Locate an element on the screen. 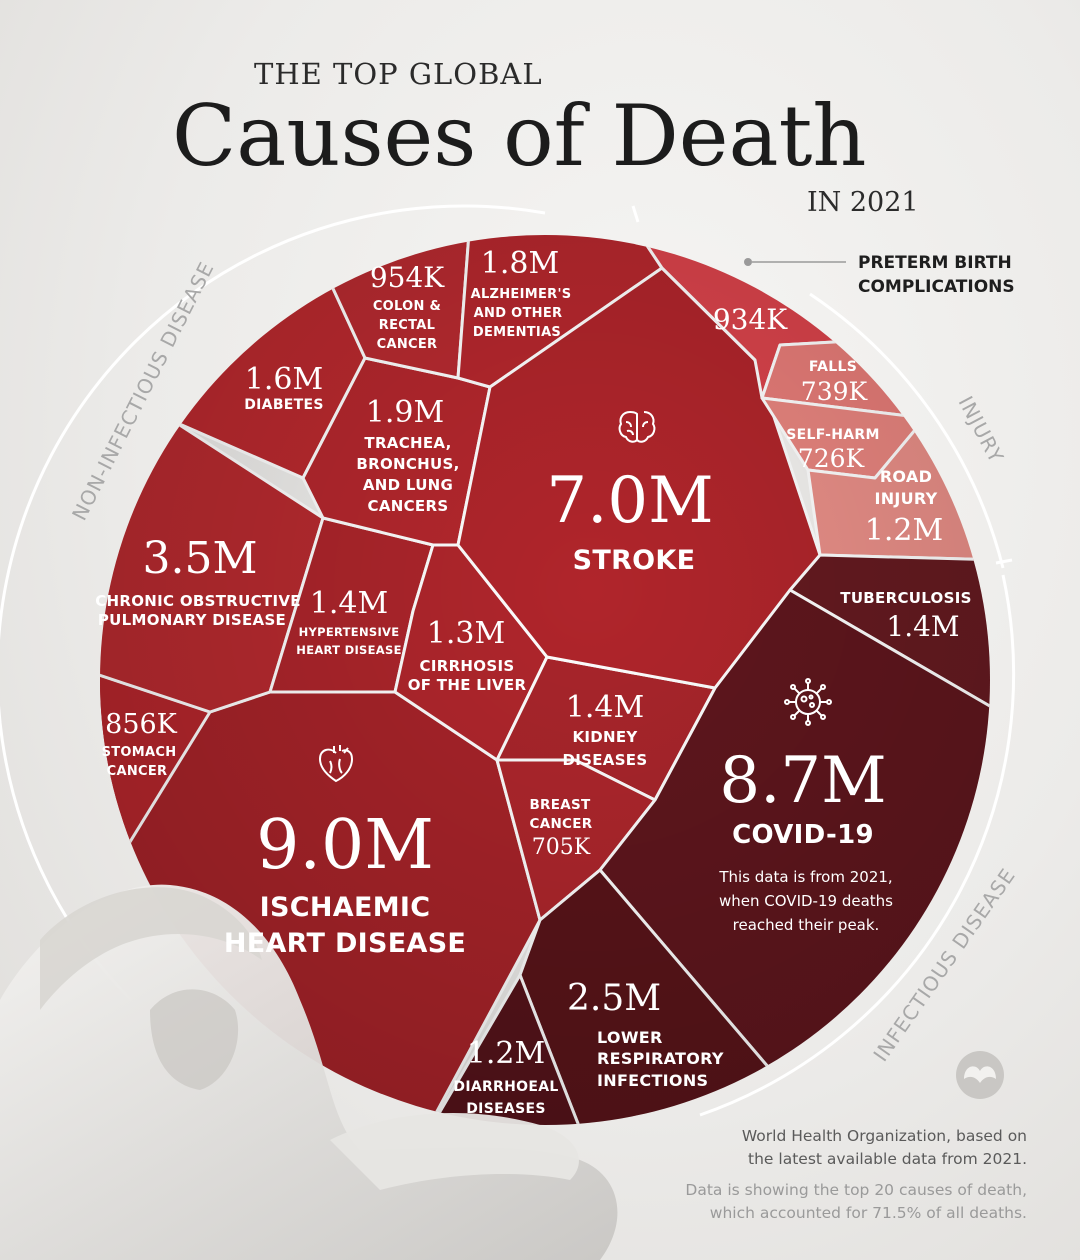  lri-label-line2: RESPIRATORY is located at coordinates (660, 1058).